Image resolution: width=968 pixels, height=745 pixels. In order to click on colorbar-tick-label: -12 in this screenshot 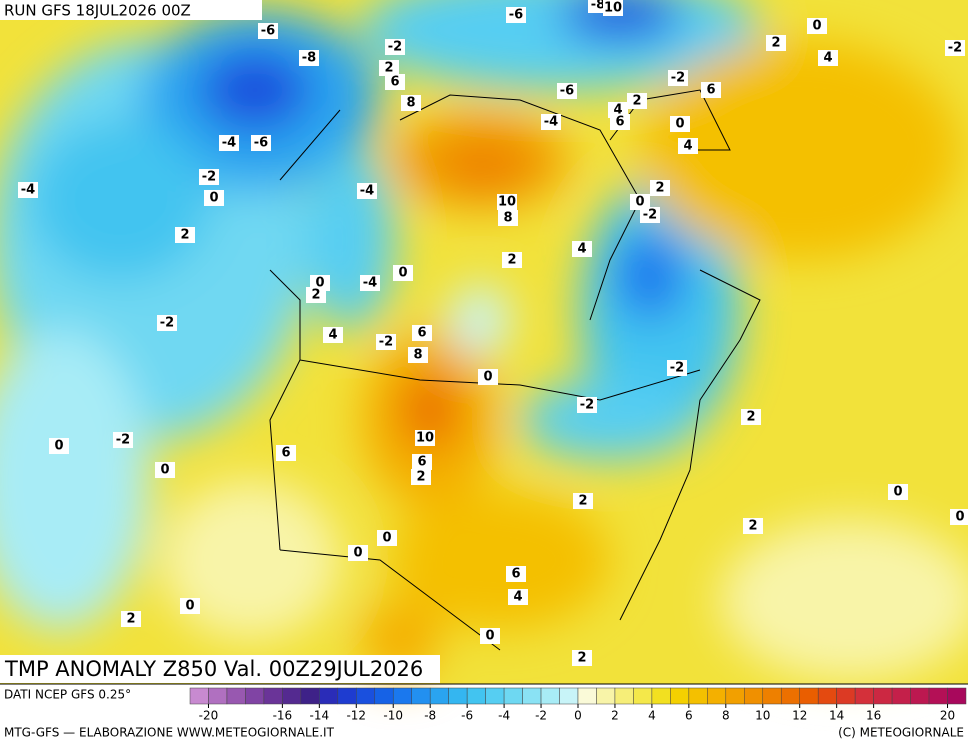, I will do `click(356, 716)`.